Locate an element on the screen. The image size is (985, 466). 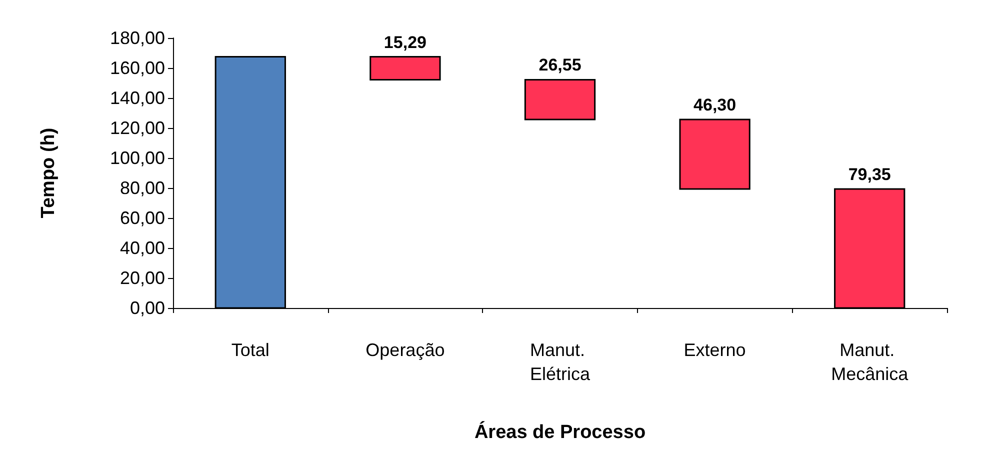
y-tick-label: 60,00 is located at coordinates (142, 218).